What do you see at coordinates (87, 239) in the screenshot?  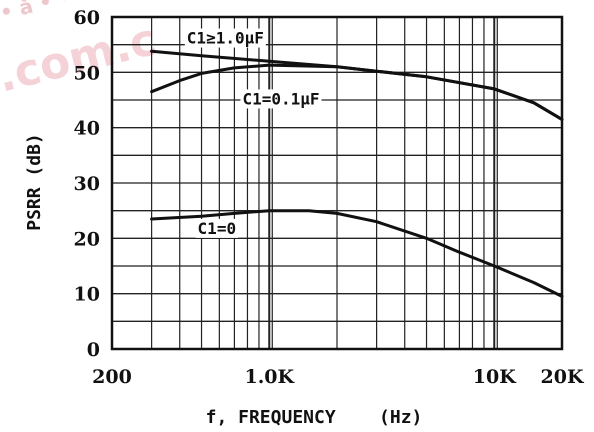 I see `y-tick-label: 20` at bounding box center [87, 239].